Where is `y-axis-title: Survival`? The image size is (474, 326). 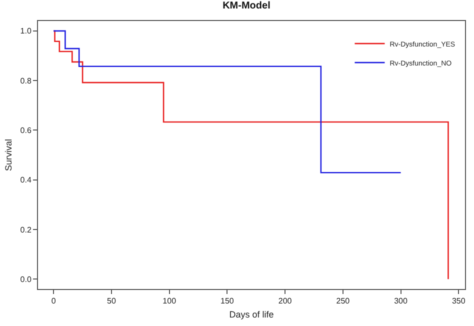 y-axis-title: Survival is located at coordinates (9, 155).